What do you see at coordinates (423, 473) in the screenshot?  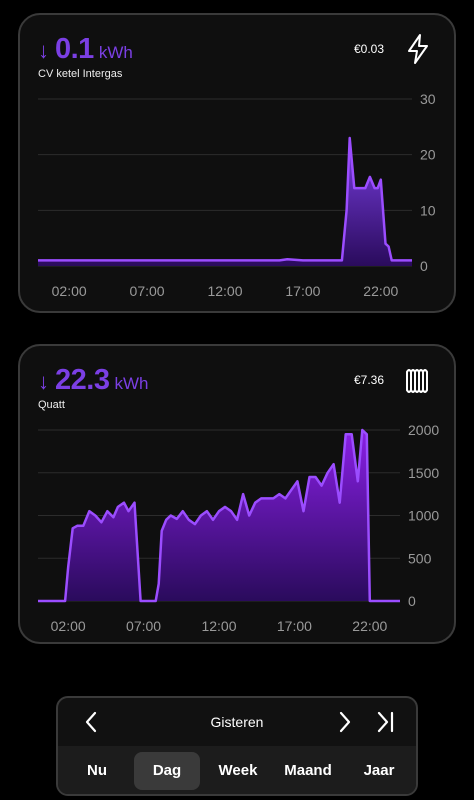 I see `y-tick-label: 1500` at bounding box center [423, 473].